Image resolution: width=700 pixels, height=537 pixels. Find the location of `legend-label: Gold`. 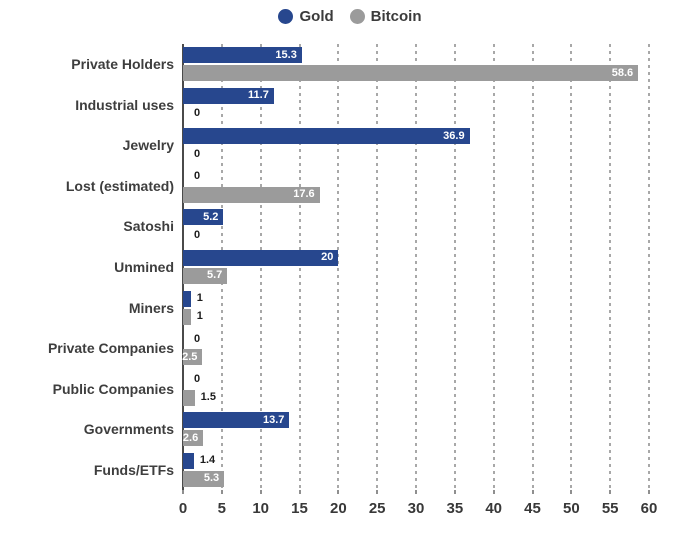

legend-label: Gold is located at coordinates (316, 16).